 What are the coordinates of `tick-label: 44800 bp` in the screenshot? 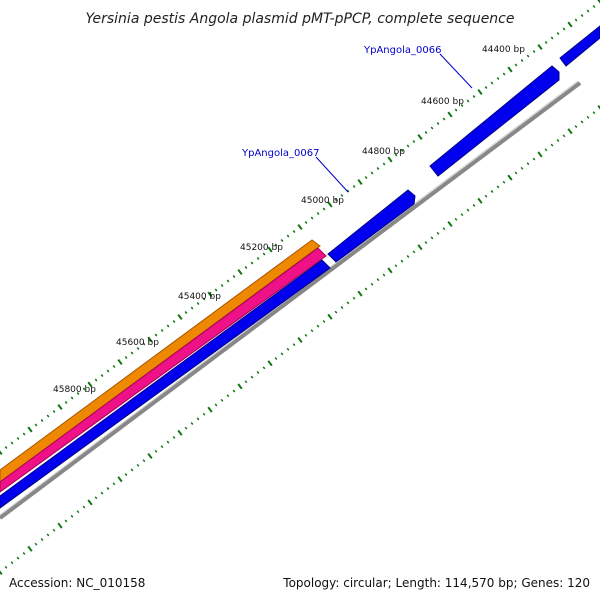 It's located at (383, 152).